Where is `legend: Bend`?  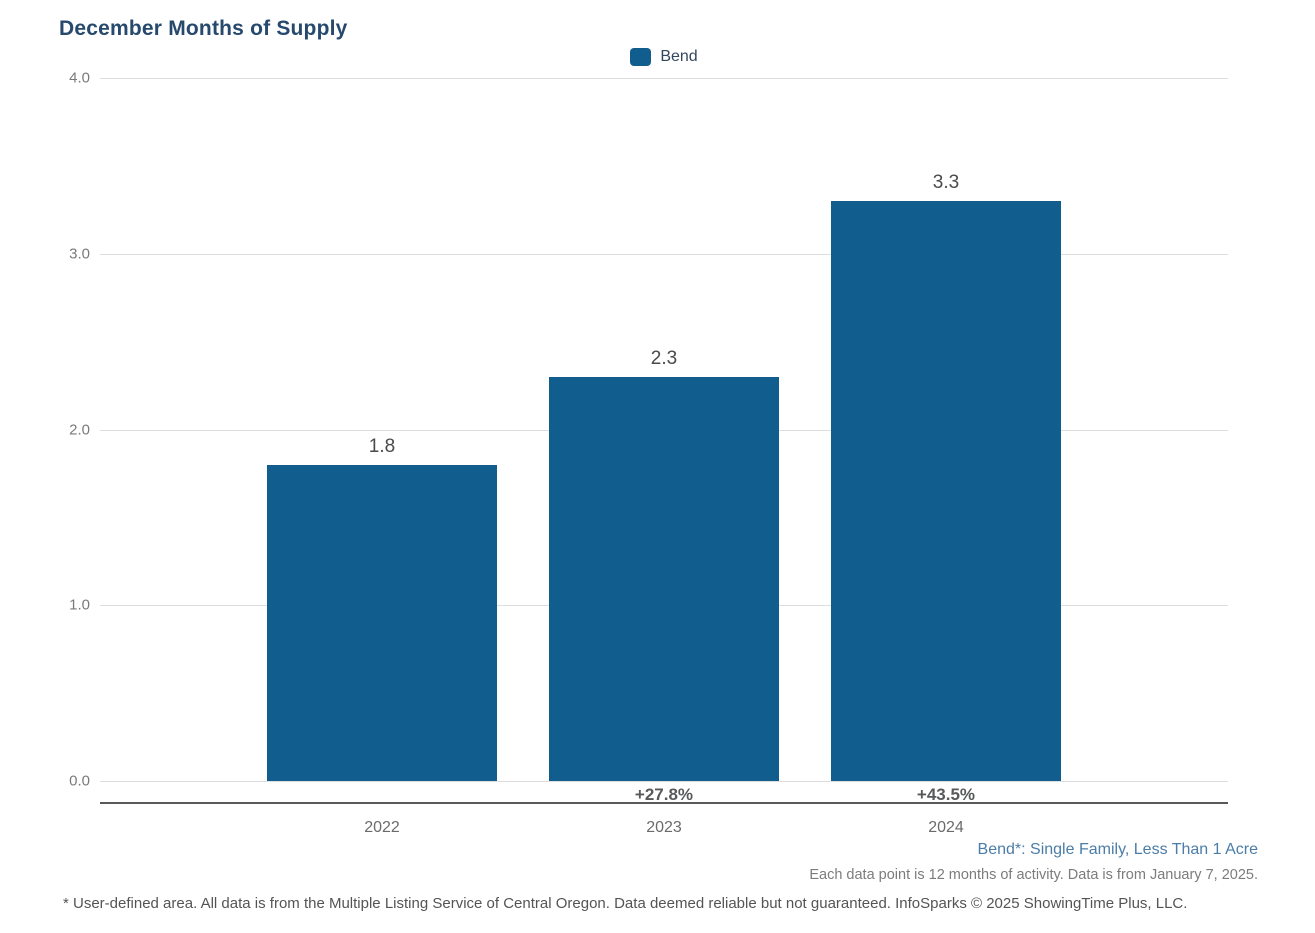
legend: Bend is located at coordinates (664, 57).